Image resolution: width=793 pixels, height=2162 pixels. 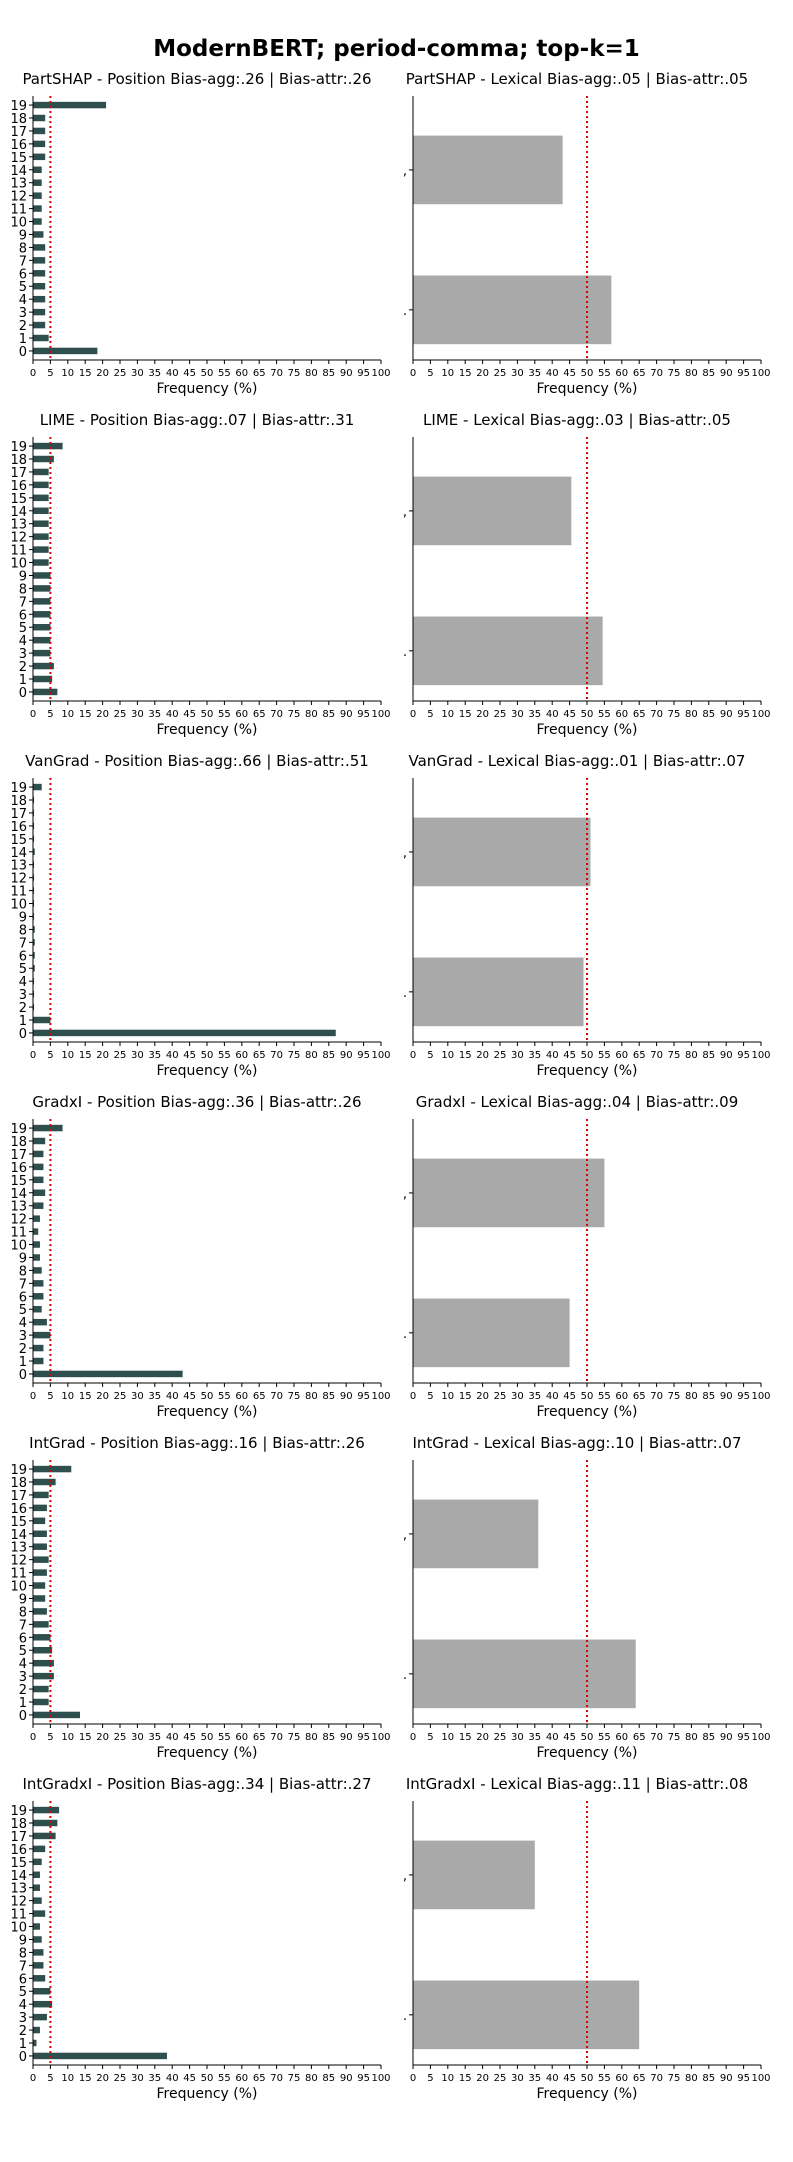 What do you see at coordinates (534, 373) in the screenshot?
I see `x-tick-label: 35` at bounding box center [534, 373].